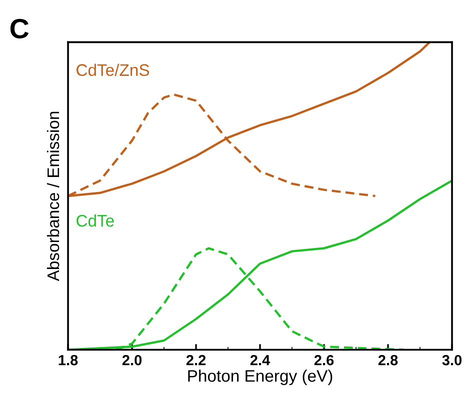 This screenshot has height=402, width=466. What do you see at coordinates (260, 378) in the screenshot?
I see `x-axis-title: Photon Energy (eV)` at bounding box center [260, 378].